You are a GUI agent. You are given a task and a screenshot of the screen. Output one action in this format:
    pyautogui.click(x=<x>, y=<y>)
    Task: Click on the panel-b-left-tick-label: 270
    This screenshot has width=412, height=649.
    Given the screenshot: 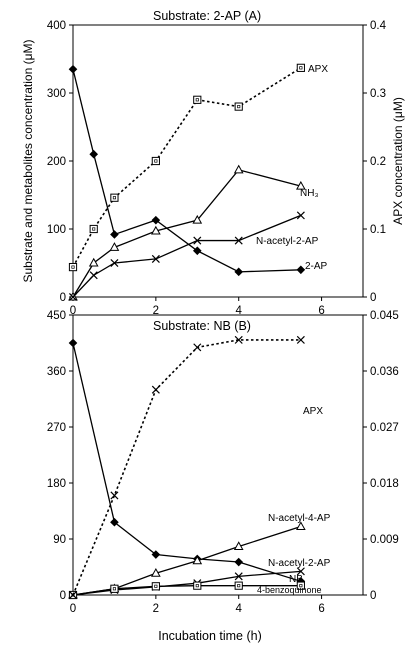 What is the action you would take?
    pyautogui.click(x=56, y=428)
    